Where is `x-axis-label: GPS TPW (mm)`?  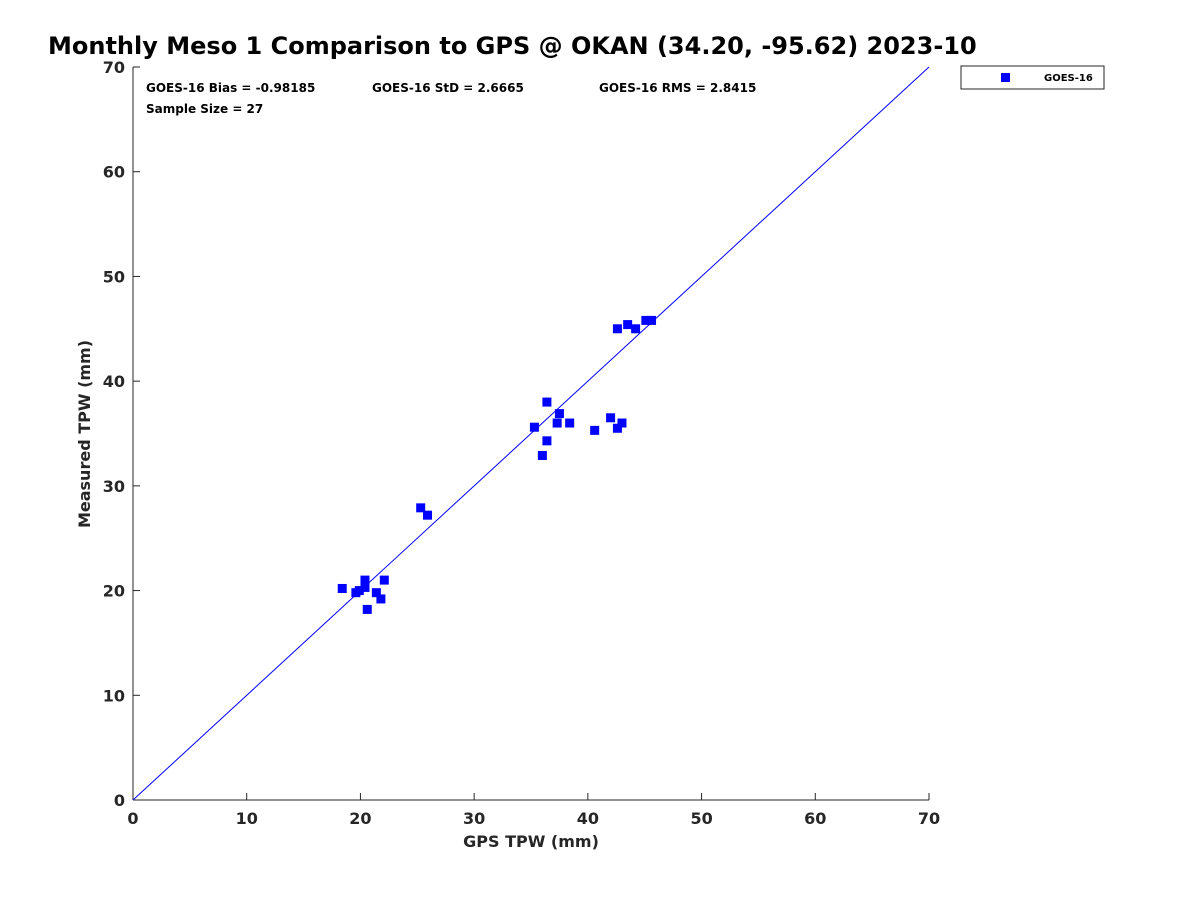
x-axis-label: GPS TPW (mm) is located at coordinates (531, 841).